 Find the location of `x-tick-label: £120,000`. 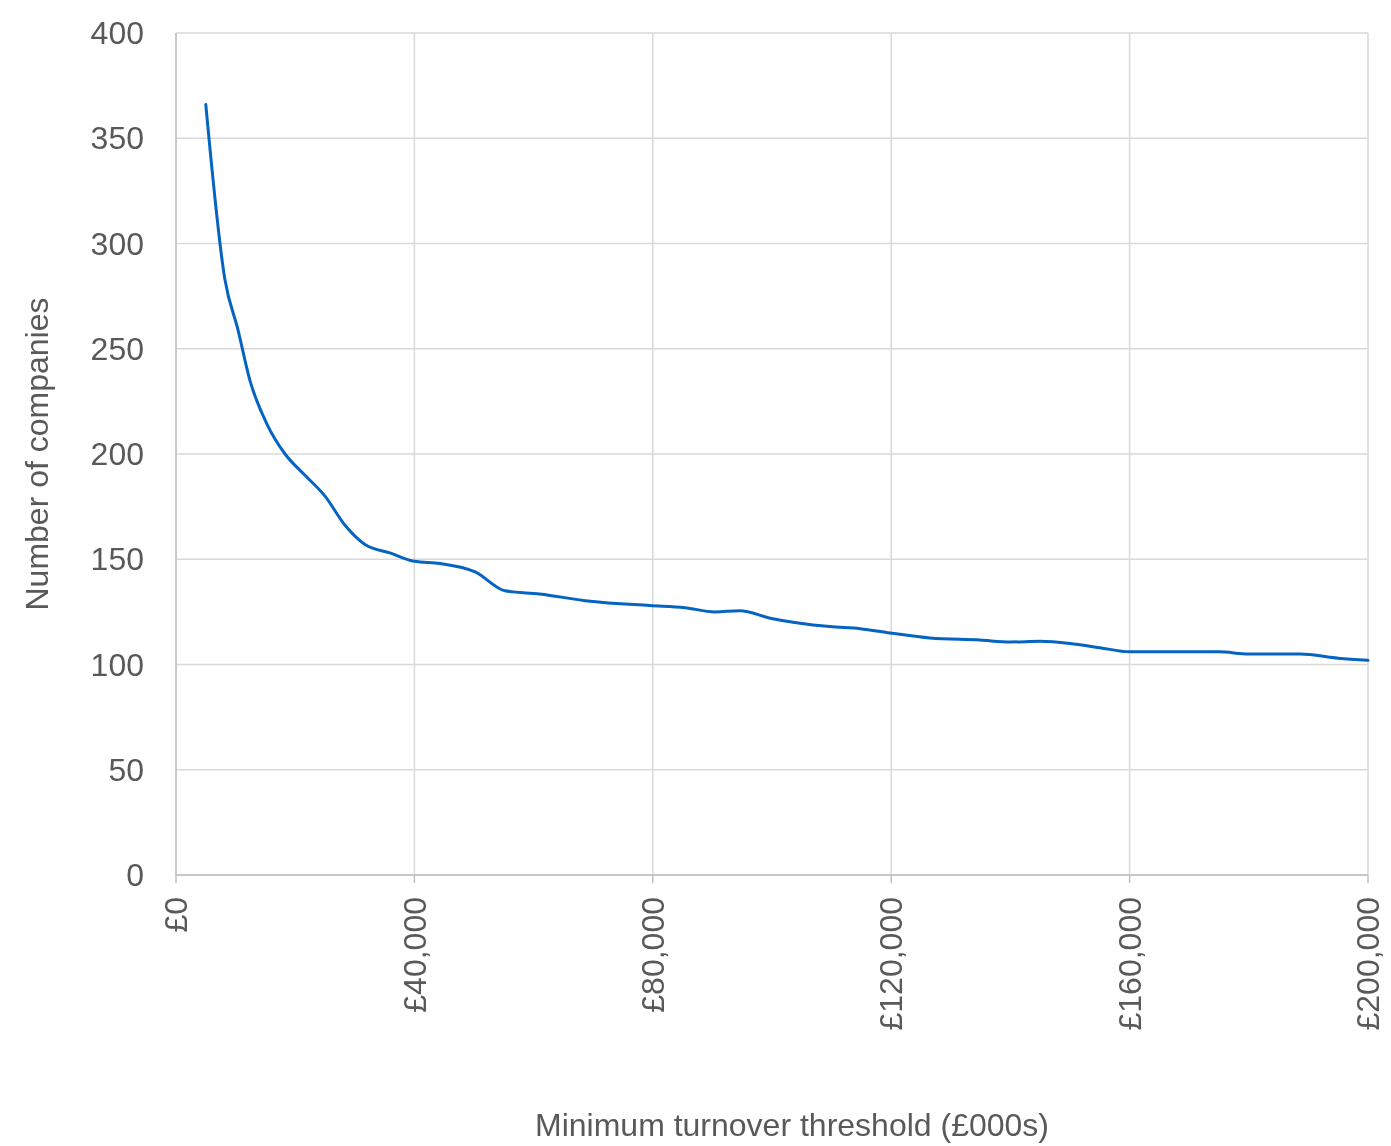

x-tick-label: £120,000 is located at coordinates (891, 964).